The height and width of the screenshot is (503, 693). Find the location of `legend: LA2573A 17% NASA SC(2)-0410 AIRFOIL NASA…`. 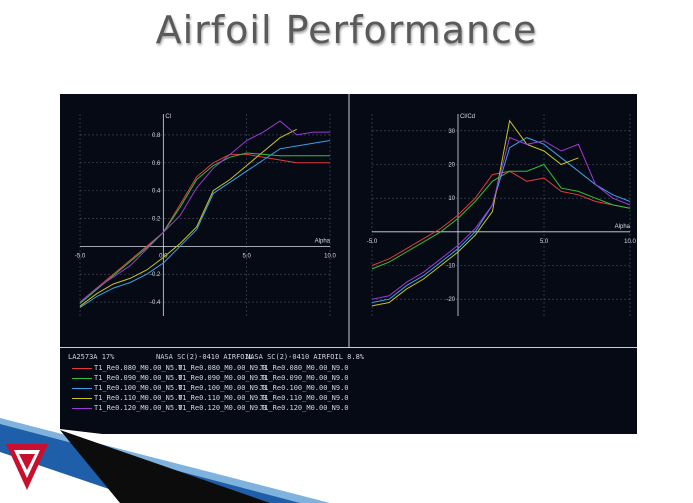

legend: LA2573A 17% NASA SC(2)-0410 AIRFOIL NASA… is located at coordinates (348, 391).